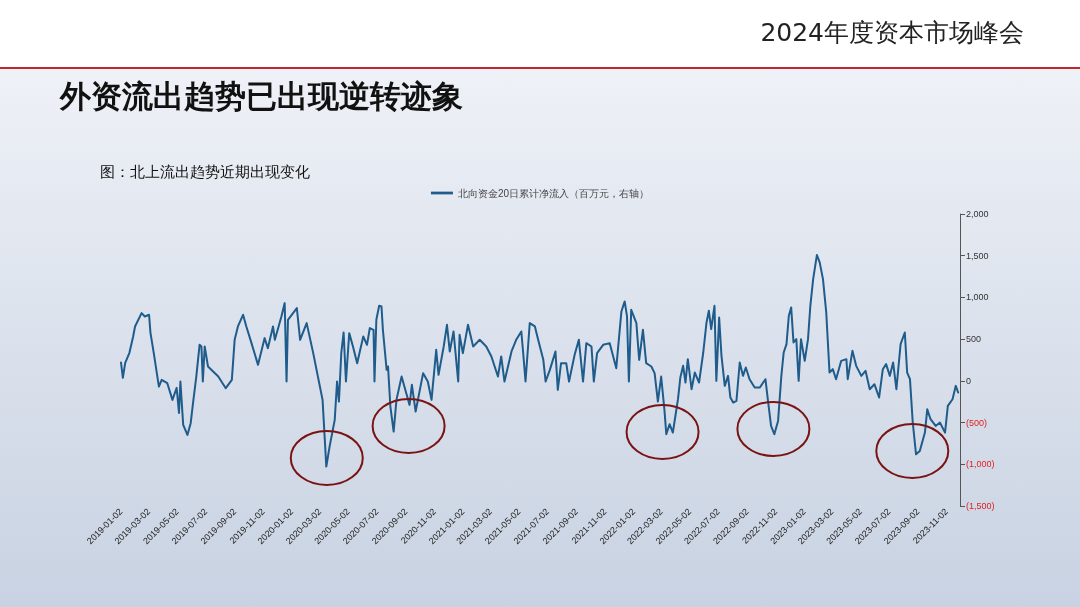 The width and height of the screenshot is (1080, 607). What do you see at coordinates (980, 506) in the screenshot?
I see `y-tick-label: (1,500)` at bounding box center [980, 506].